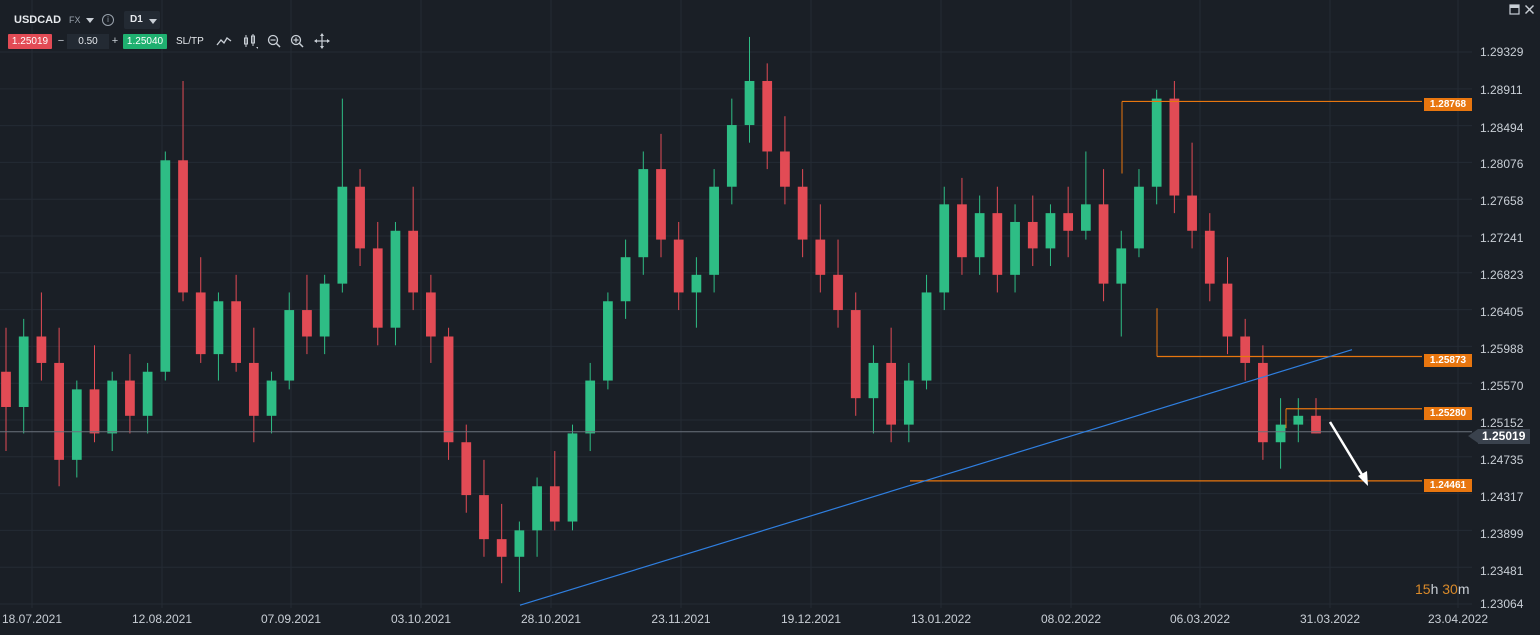 The height and width of the screenshot is (635, 1540). I want to click on countdown-h-unit: h, so click(1434, 589).